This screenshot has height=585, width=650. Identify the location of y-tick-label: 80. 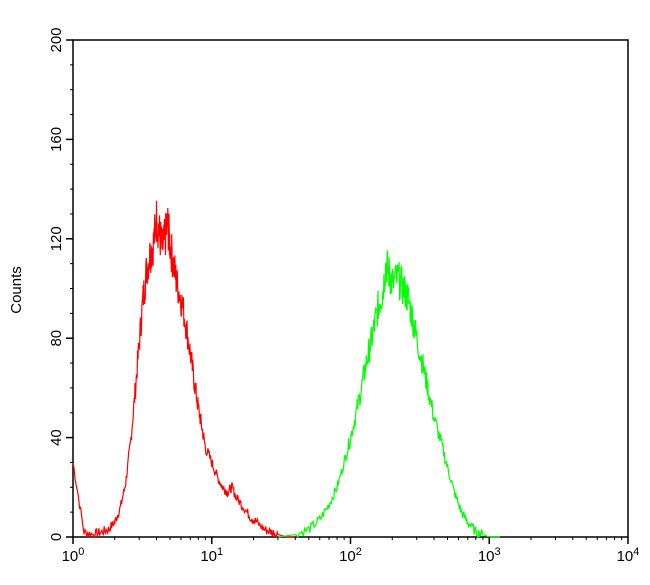
(56, 338).